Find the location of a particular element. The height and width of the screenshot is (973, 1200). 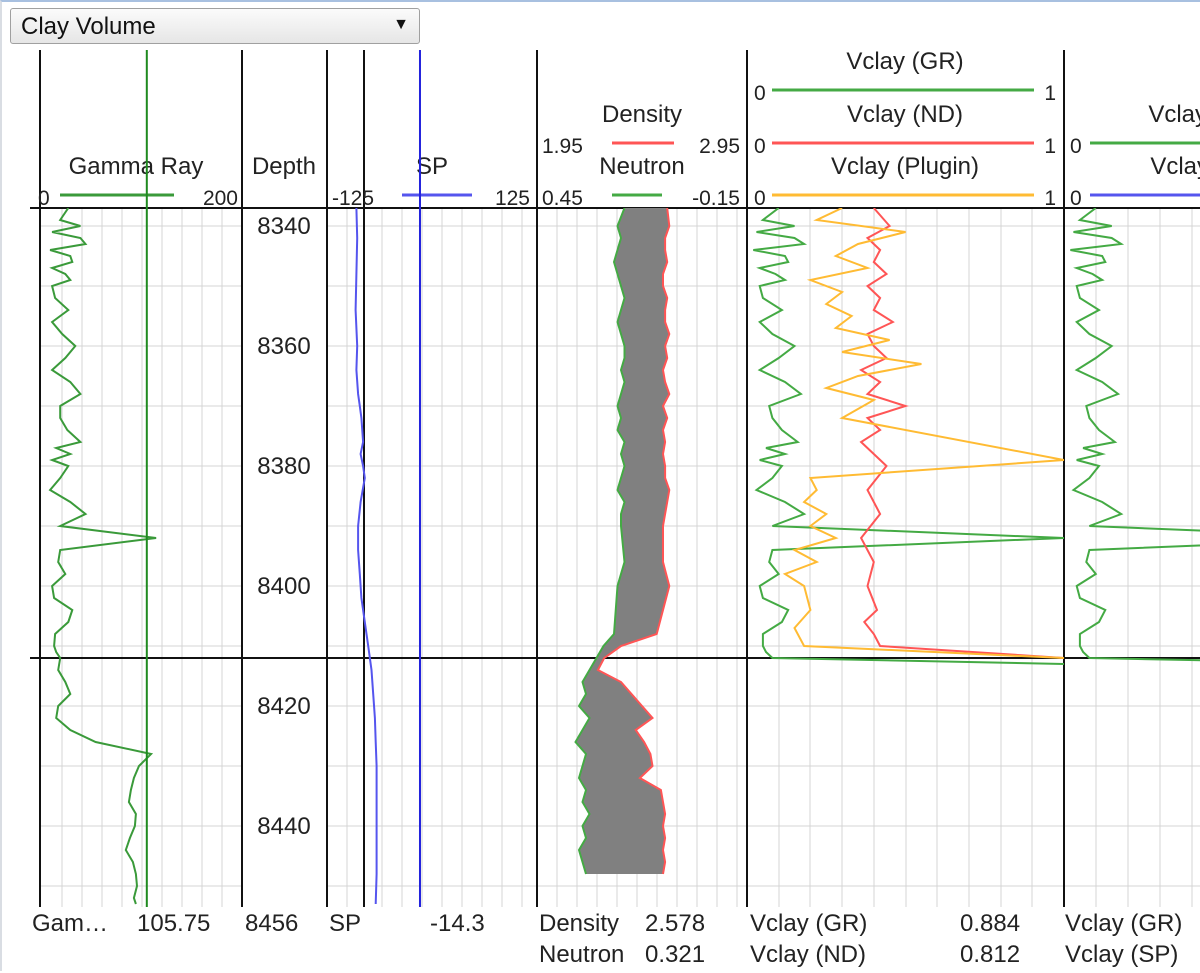

log-type-dropdown: Clay Volume ▼ is located at coordinates (215, 26).